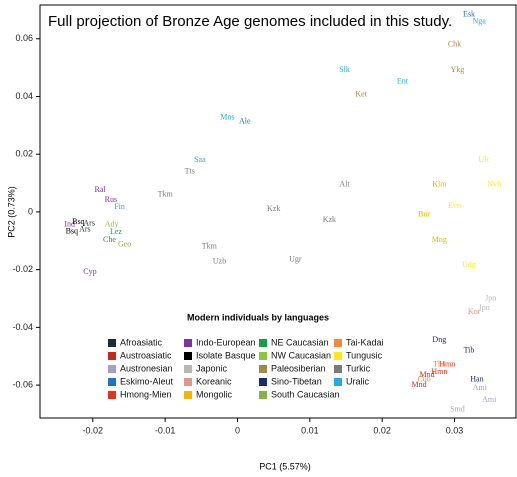 The height and width of the screenshot is (477, 517). Describe the element at coordinates (109, 239) in the screenshot. I see `point-label: Che` at that location.